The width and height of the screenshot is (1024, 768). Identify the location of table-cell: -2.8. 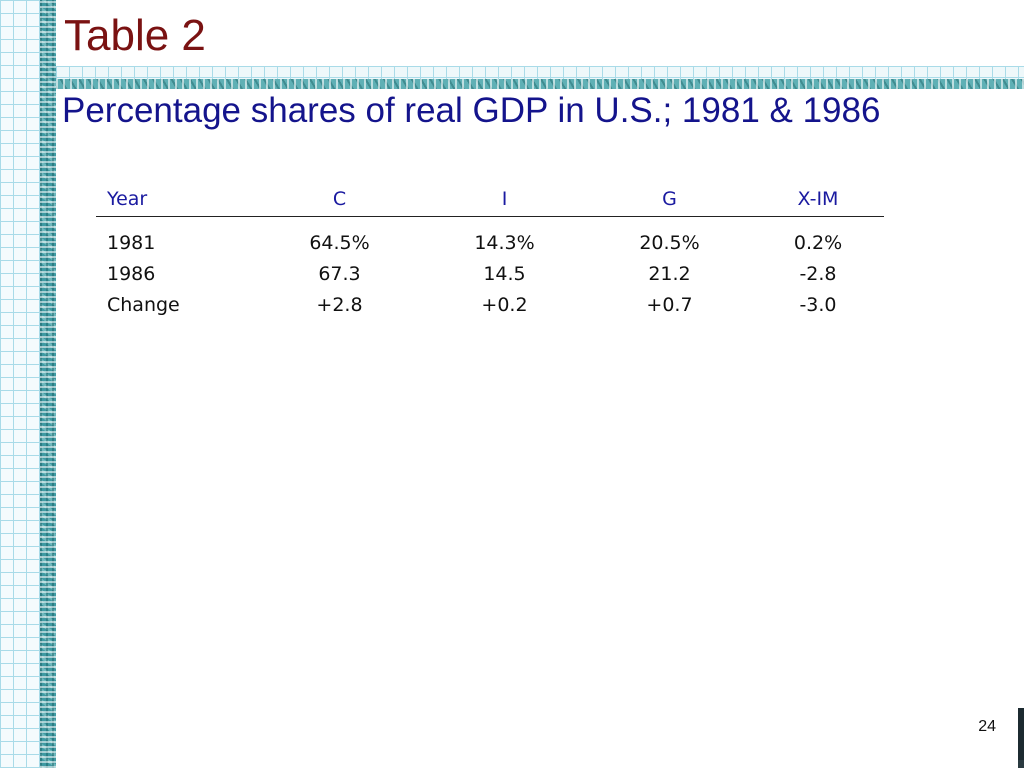
(818, 273).